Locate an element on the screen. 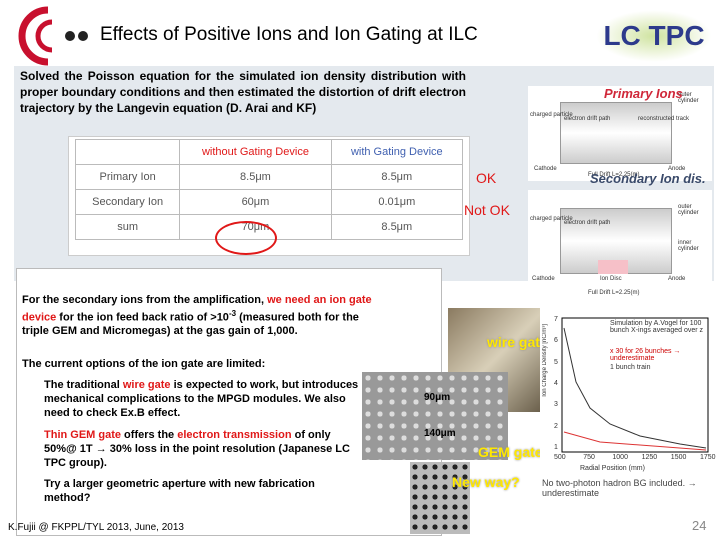 This screenshot has height=540, width=720. text-run: for the ion feed back ratio of >10 is located at coordinates (142, 317).